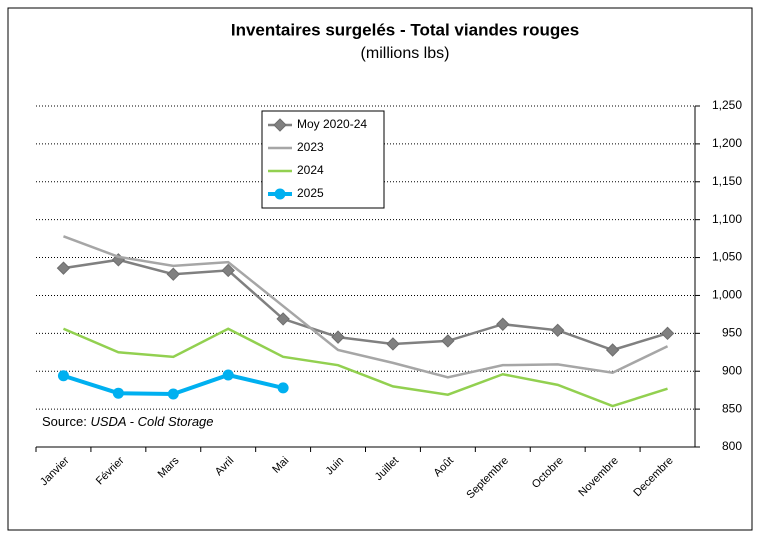 The height and width of the screenshot is (547, 765). I want to click on y-tick-label: 1,150, so click(727, 181).